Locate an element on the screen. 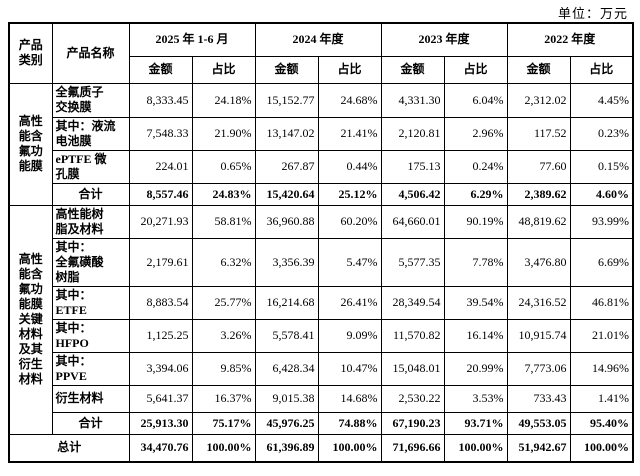 Image resolution: width=640 pixels, height=476 pixels. amount-cell: 5,641.37 is located at coordinates (160, 398).